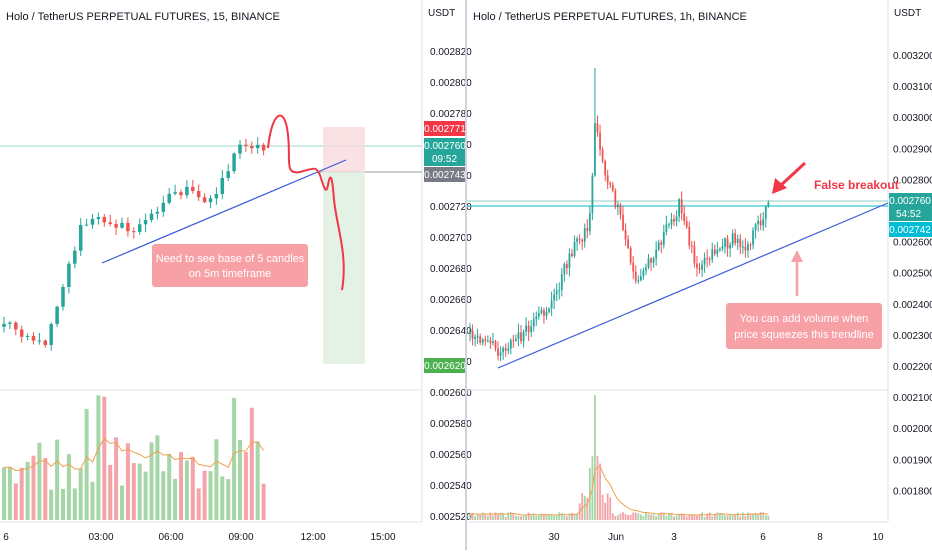 Image resolution: width=932 pixels, height=555 pixels. What do you see at coordinates (445, 128) in the screenshot?
I see `left-badge-red: 0.002771` at bounding box center [445, 128].